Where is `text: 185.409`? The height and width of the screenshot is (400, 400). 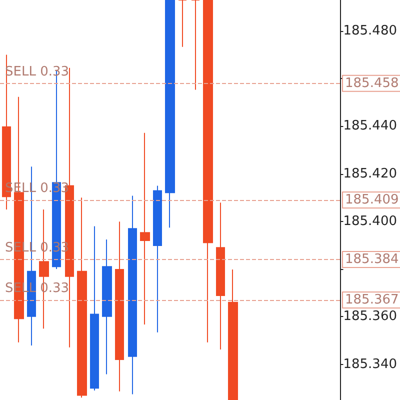
text: 185.409 is located at coordinates (372, 200).